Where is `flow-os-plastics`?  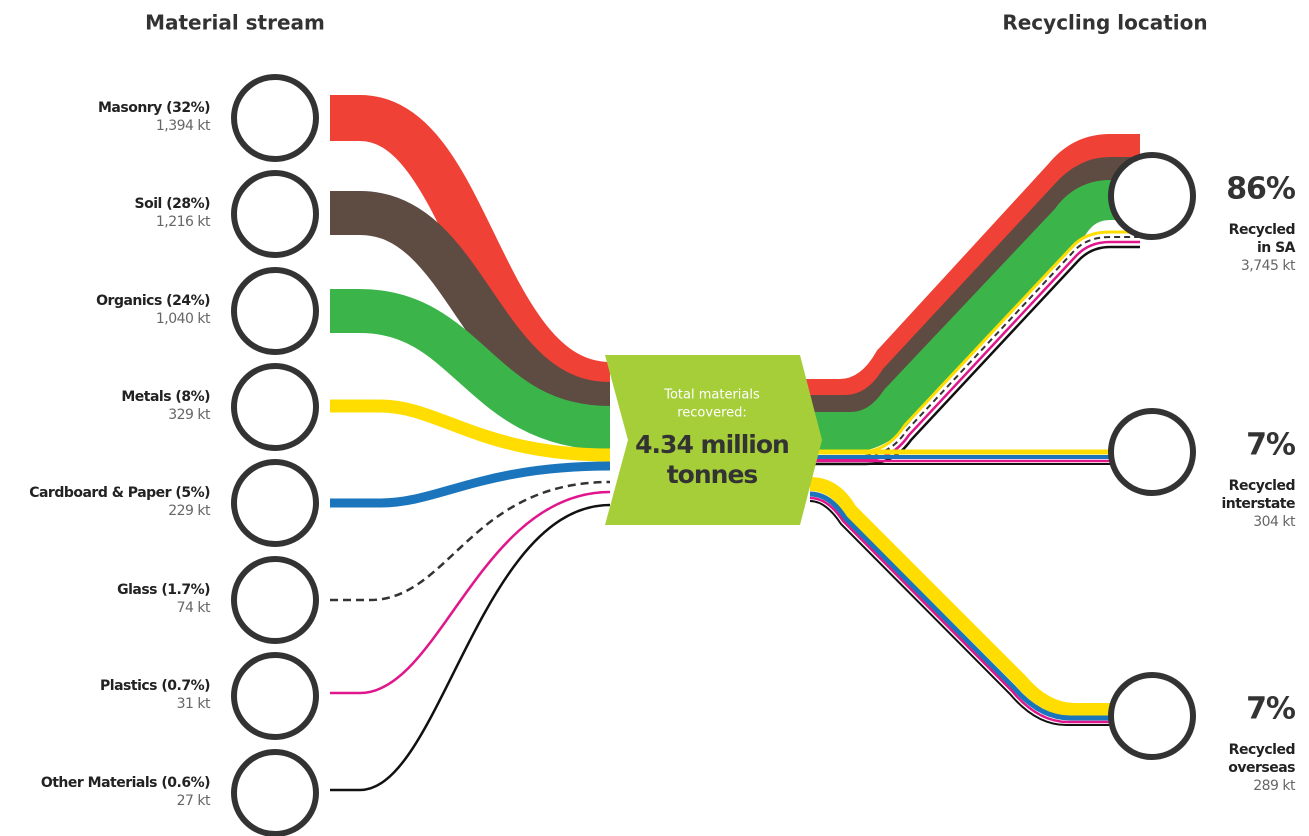
flow-os-plastics is located at coordinates (959, 610).